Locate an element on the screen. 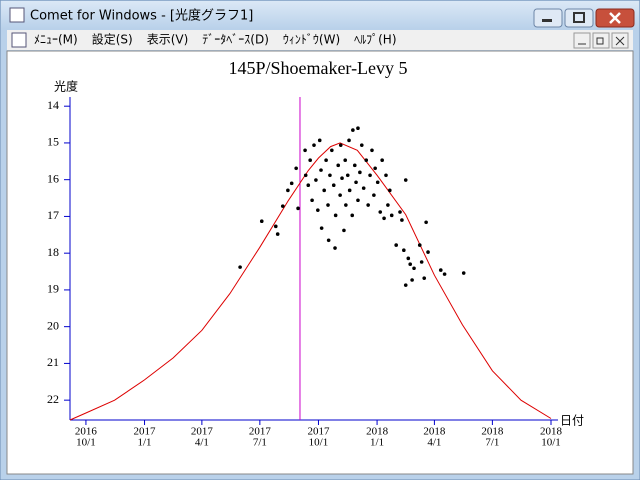 The width and height of the screenshot is (640, 484). y-tick-label: 14 is located at coordinates (53, 105).